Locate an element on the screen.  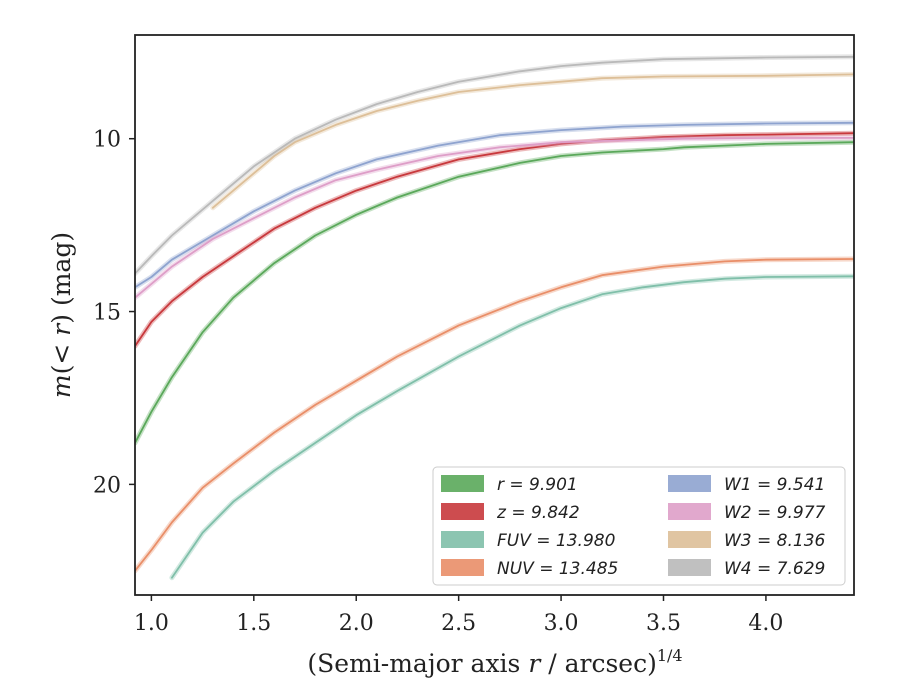
legend-swatch-w1 is located at coordinates (689, 483).